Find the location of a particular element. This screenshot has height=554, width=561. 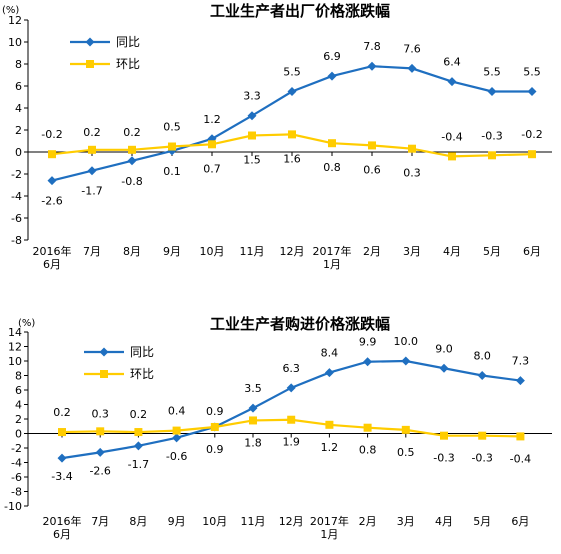

x-tick-label: 4月 is located at coordinates (452, 251).